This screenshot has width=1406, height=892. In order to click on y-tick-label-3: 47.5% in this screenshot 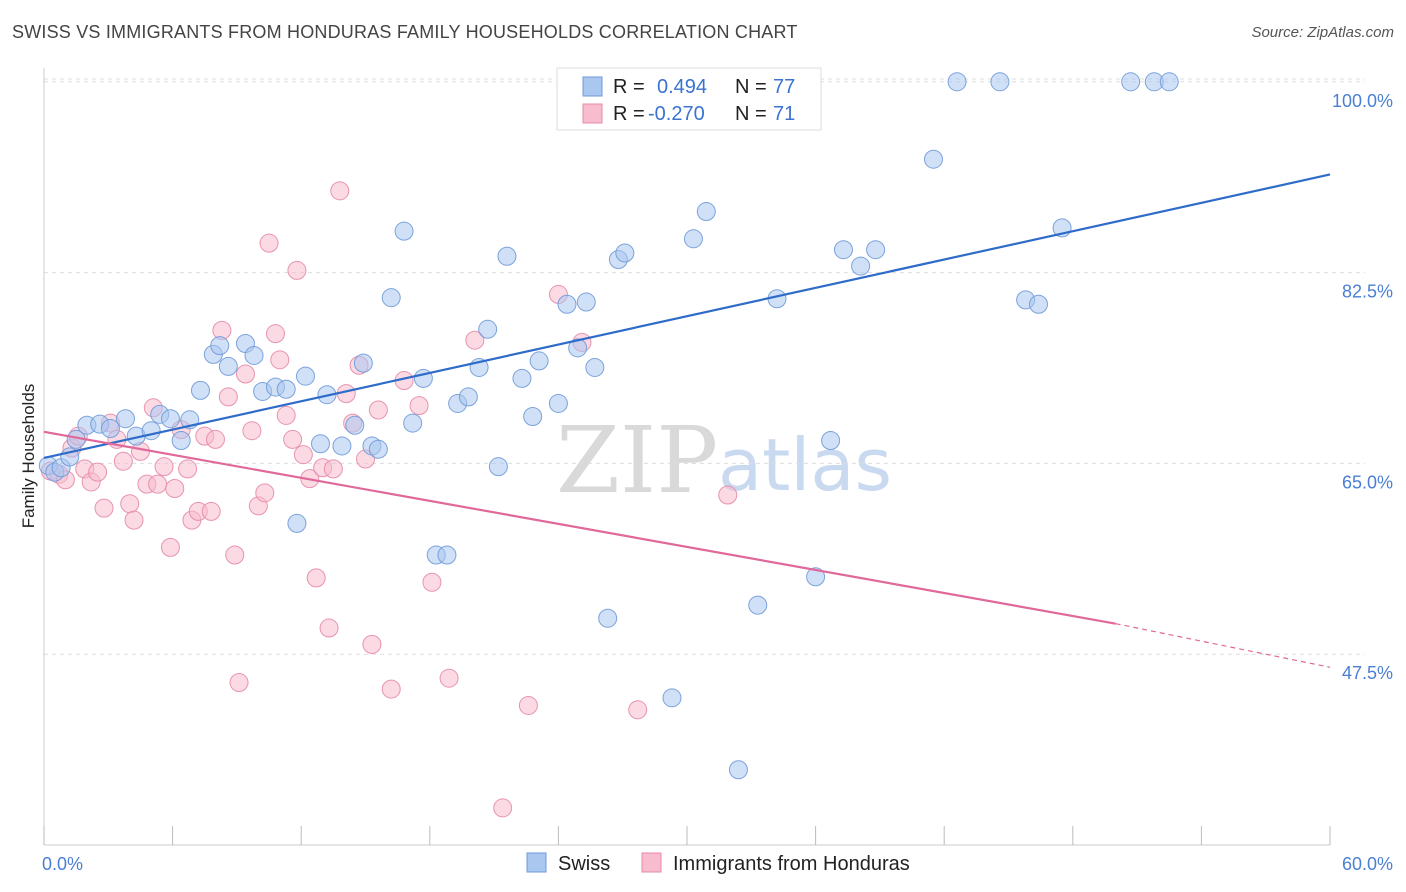, I will do `click(1367, 673)`.